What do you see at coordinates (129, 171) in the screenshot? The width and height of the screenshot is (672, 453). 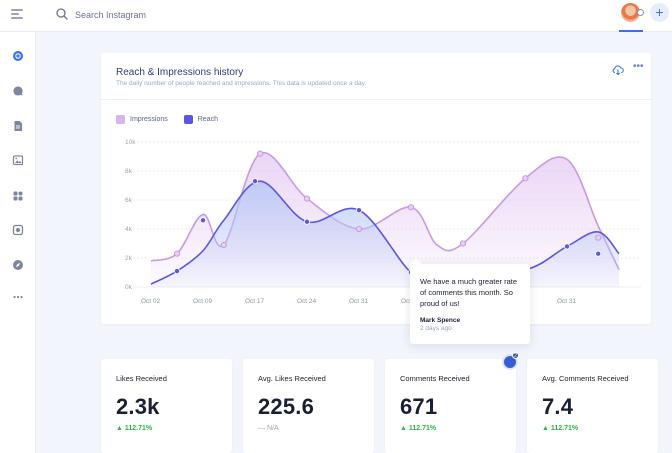 I see `y-tick-label: 8k` at bounding box center [129, 171].